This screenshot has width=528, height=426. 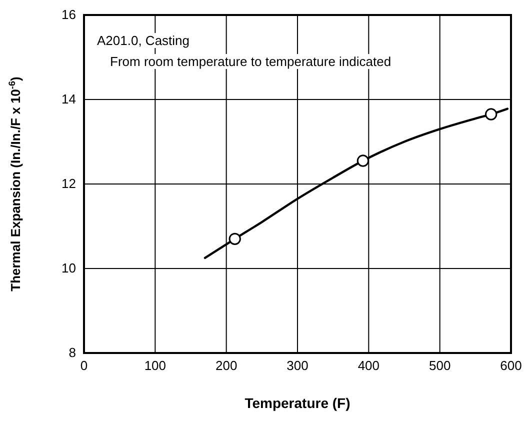 What do you see at coordinates (69, 184) in the screenshot?
I see `y-tick-label: 12` at bounding box center [69, 184].